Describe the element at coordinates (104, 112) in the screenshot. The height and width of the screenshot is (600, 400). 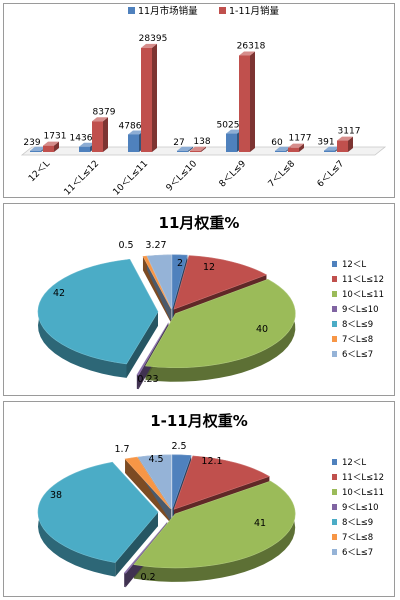
I see `data-label: 8379` at that location.